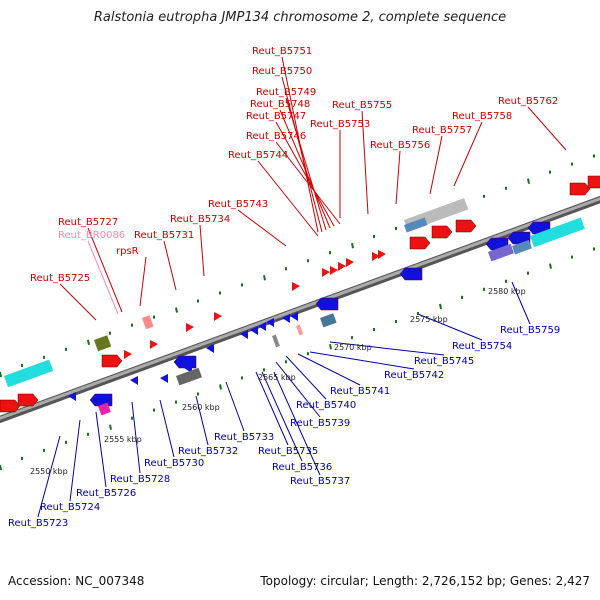 This screenshot has height=600, width=600. What do you see at coordinates (280, 104) in the screenshot?
I see `gene-label: Reut_B5748` at bounding box center [280, 104].